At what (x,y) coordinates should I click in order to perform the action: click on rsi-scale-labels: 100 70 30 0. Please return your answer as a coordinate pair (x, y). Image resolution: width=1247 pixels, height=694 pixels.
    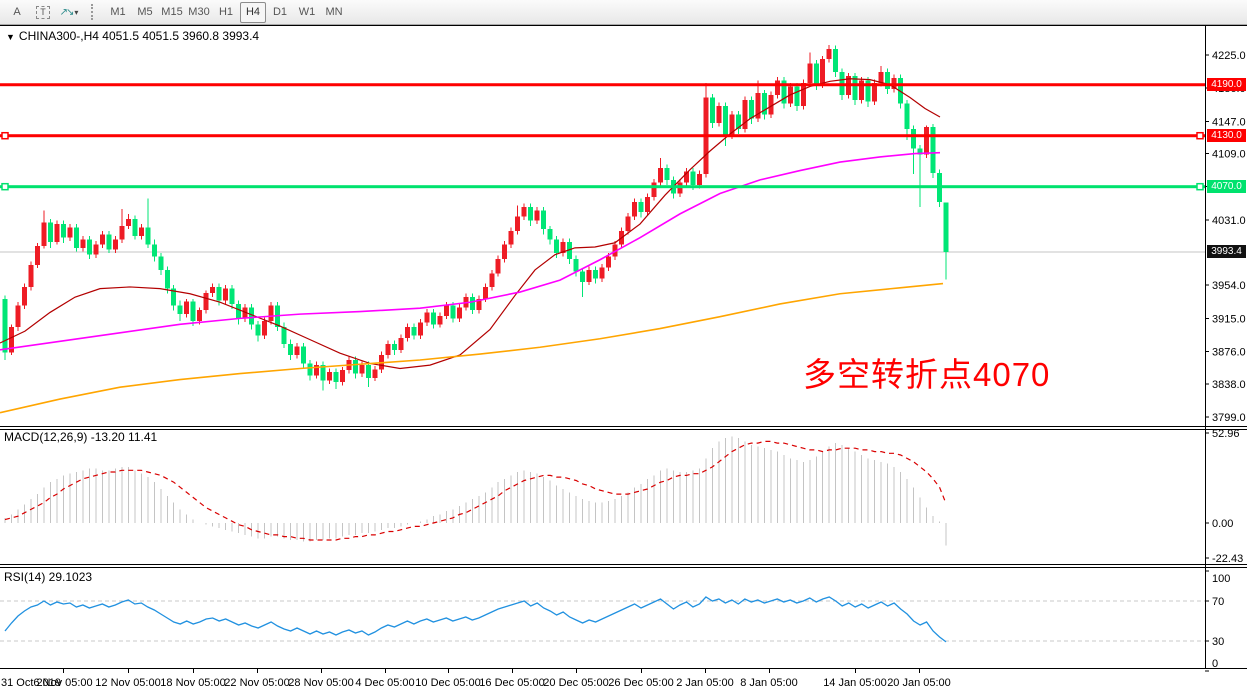
    Looking at the image, I should click on (1217, 621).